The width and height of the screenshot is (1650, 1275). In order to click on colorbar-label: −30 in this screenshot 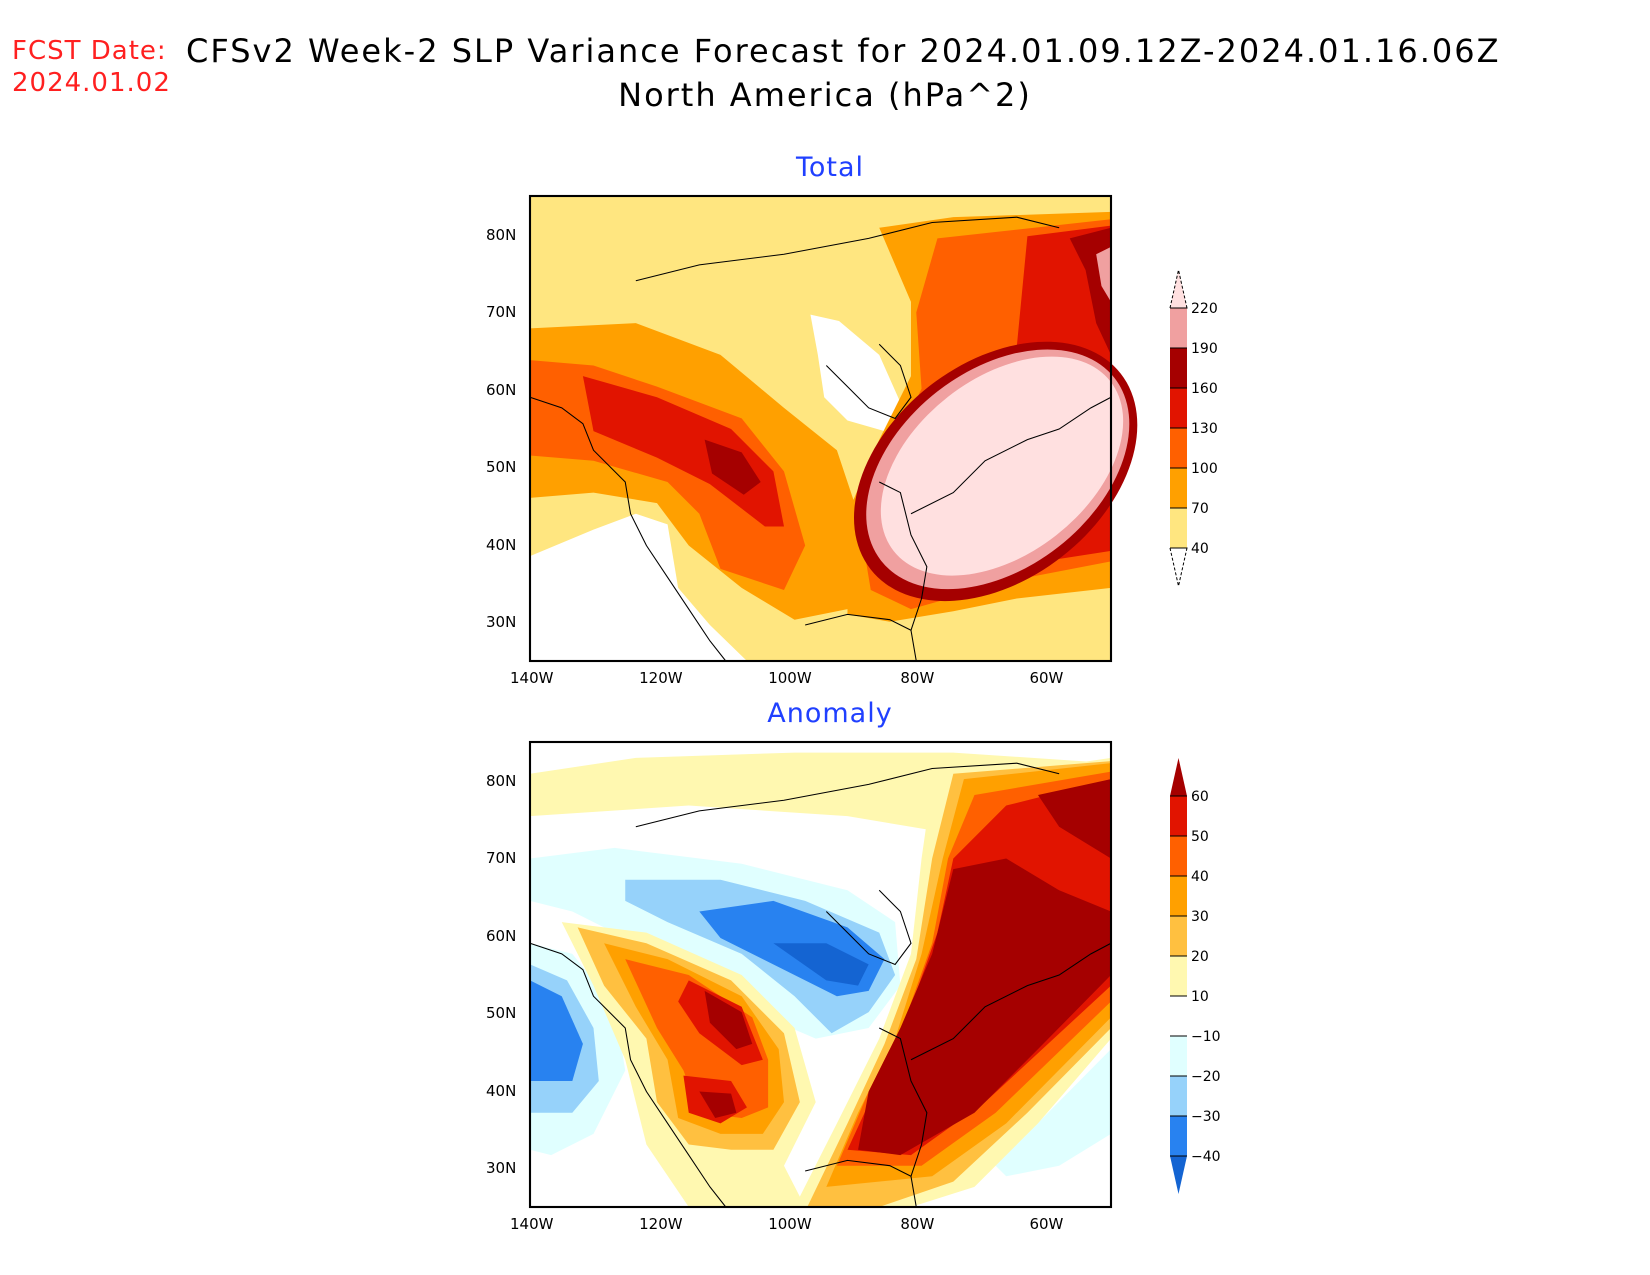, I will do `click(1206, 1117)`.